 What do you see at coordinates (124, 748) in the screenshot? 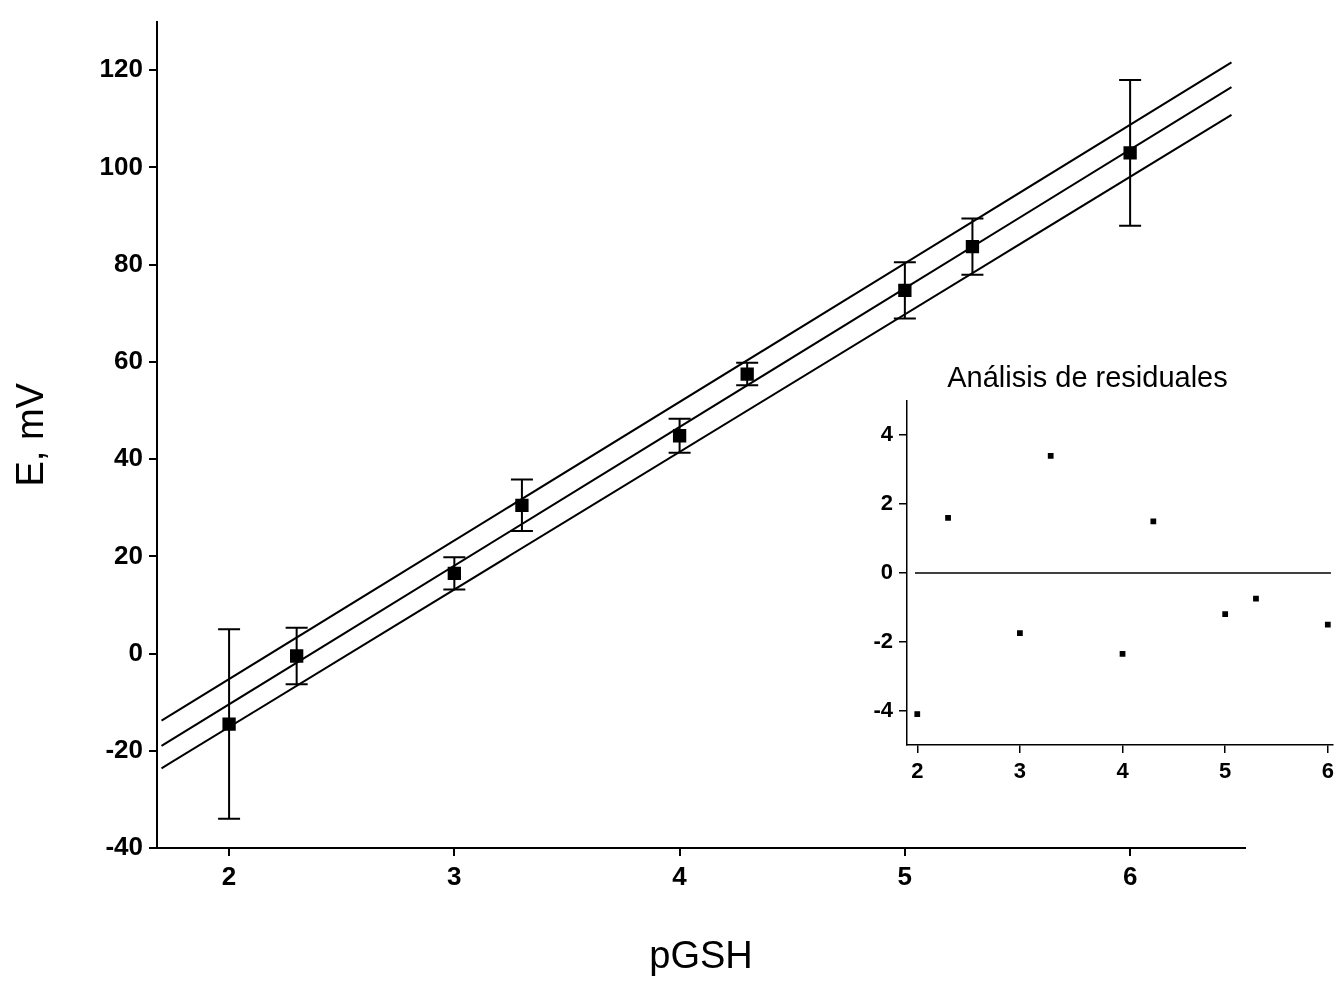
I see `y-tick-label: -20` at bounding box center [124, 748].